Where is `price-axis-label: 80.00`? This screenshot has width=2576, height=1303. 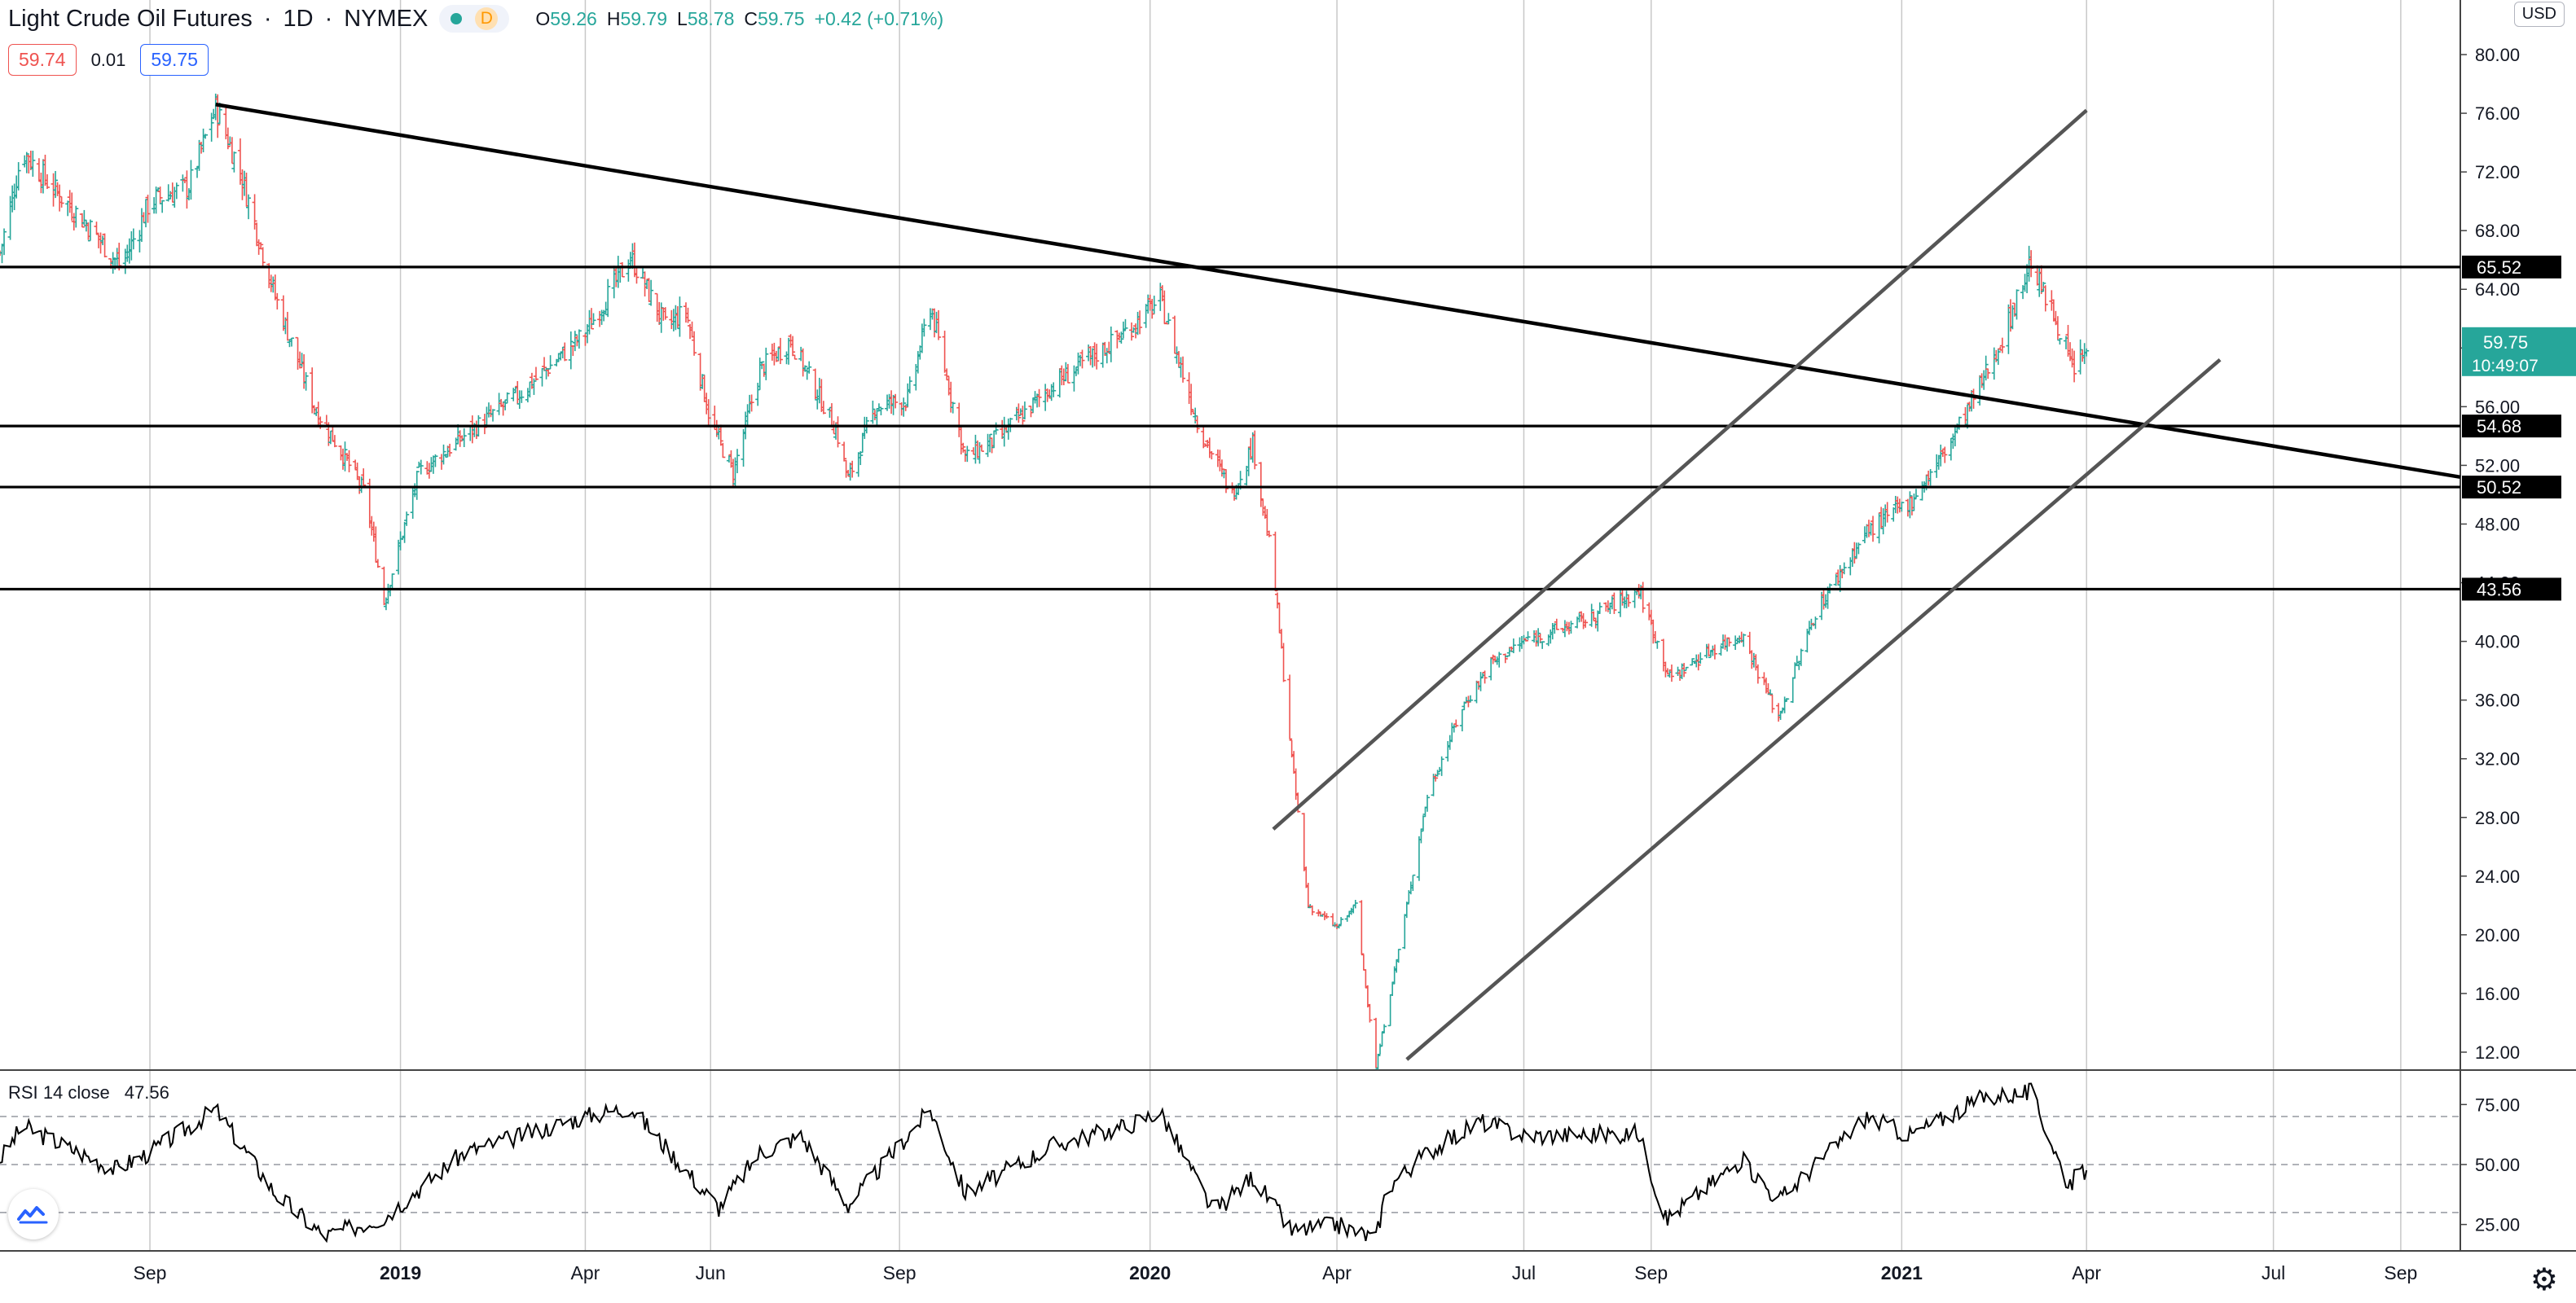 price-axis-label: 80.00 is located at coordinates (2497, 55).